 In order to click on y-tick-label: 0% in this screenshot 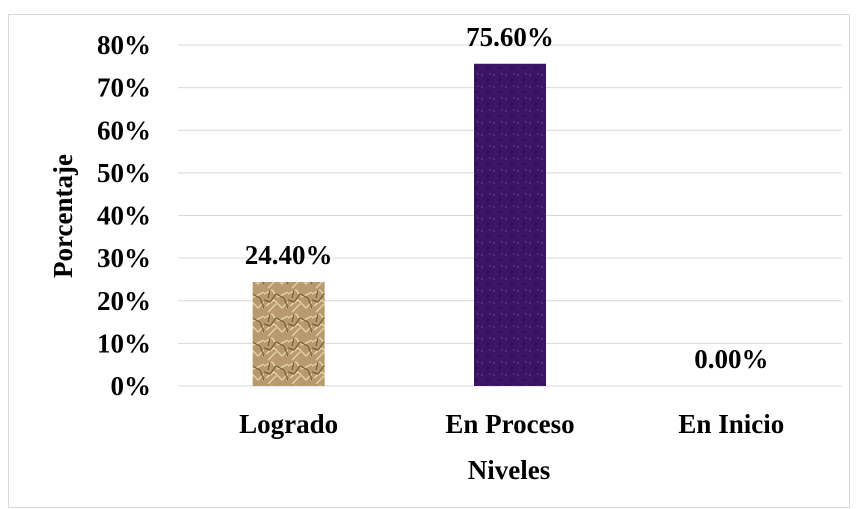, I will do `click(131, 386)`.